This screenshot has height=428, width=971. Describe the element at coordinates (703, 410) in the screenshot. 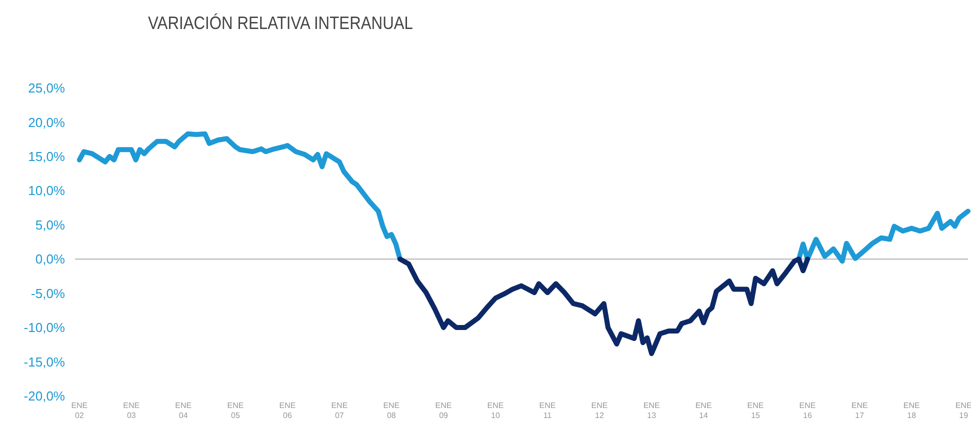

I see `x-tick-label: ENE 14` at that location.